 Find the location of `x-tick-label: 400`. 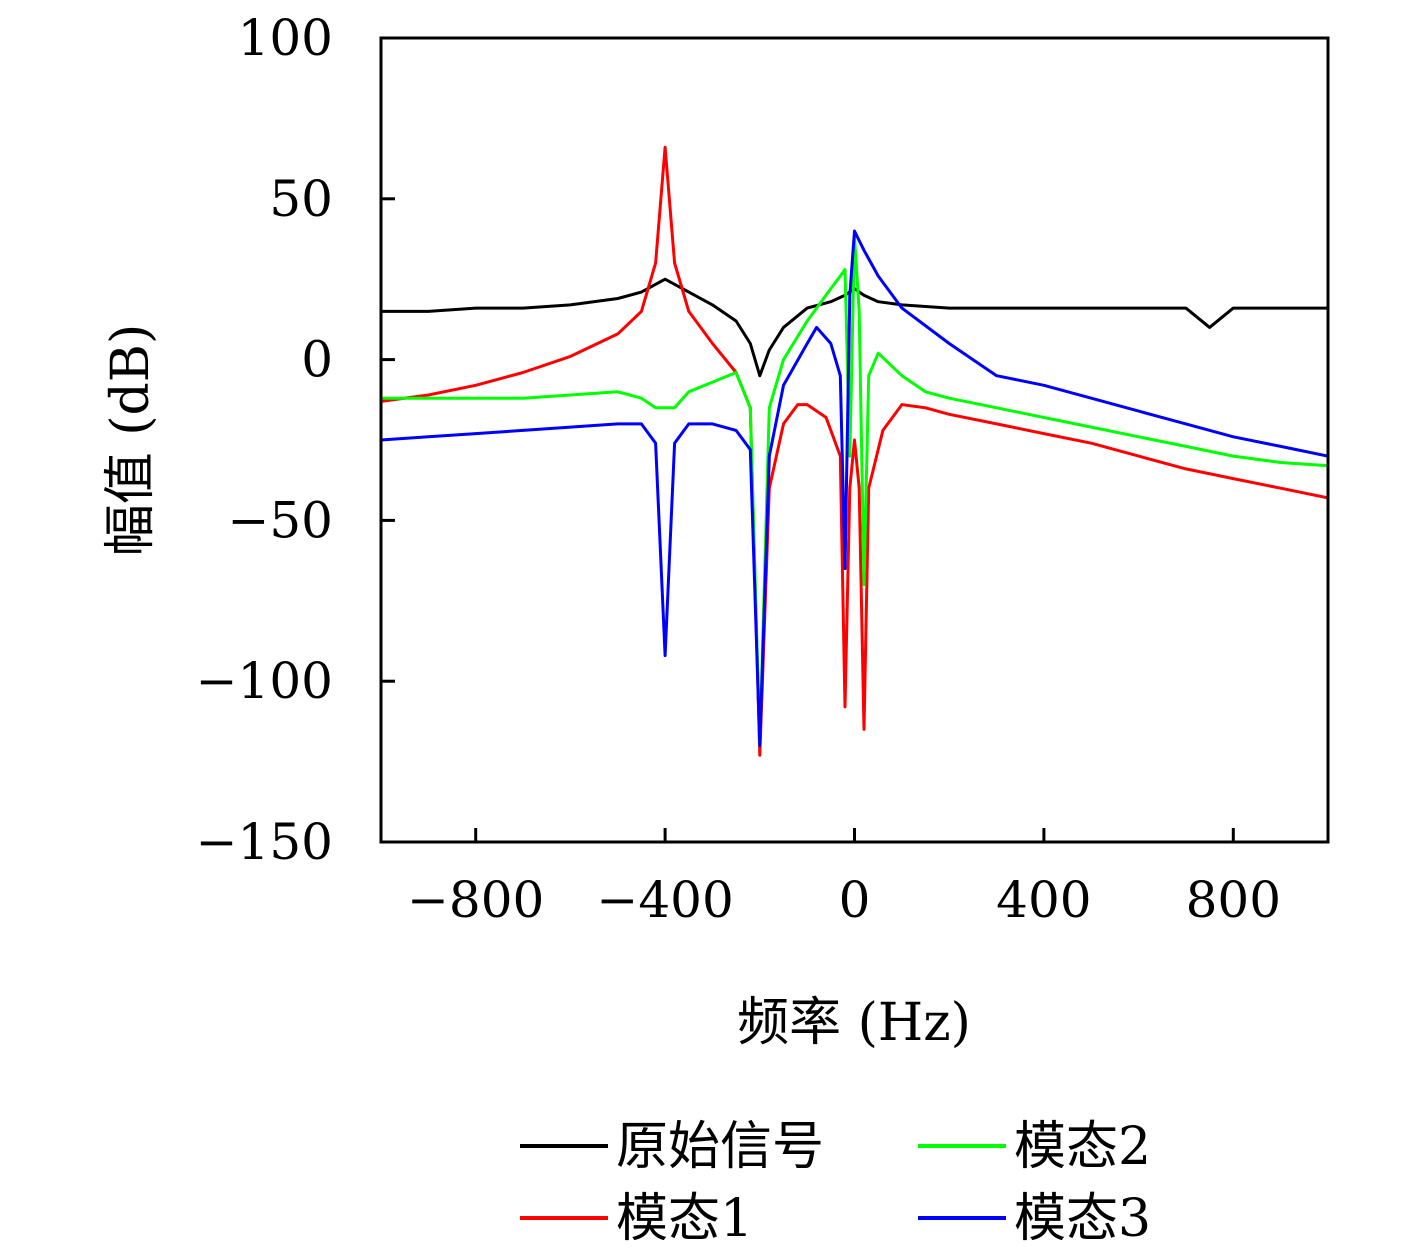

x-tick-label: 400 is located at coordinates (1043, 900).